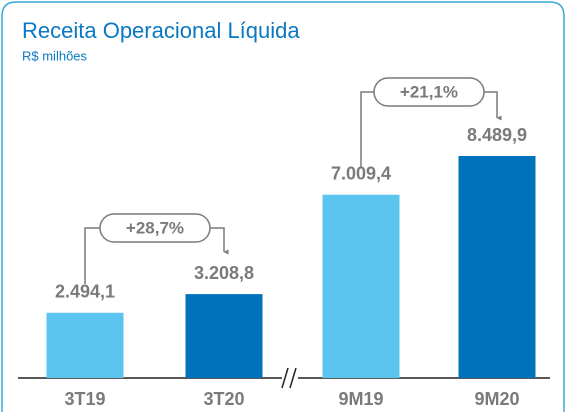  What do you see at coordinates (55, 55) in the screenshot?
I see `chart-subtitle: R$ milhões` at bounding box center [55, 55].